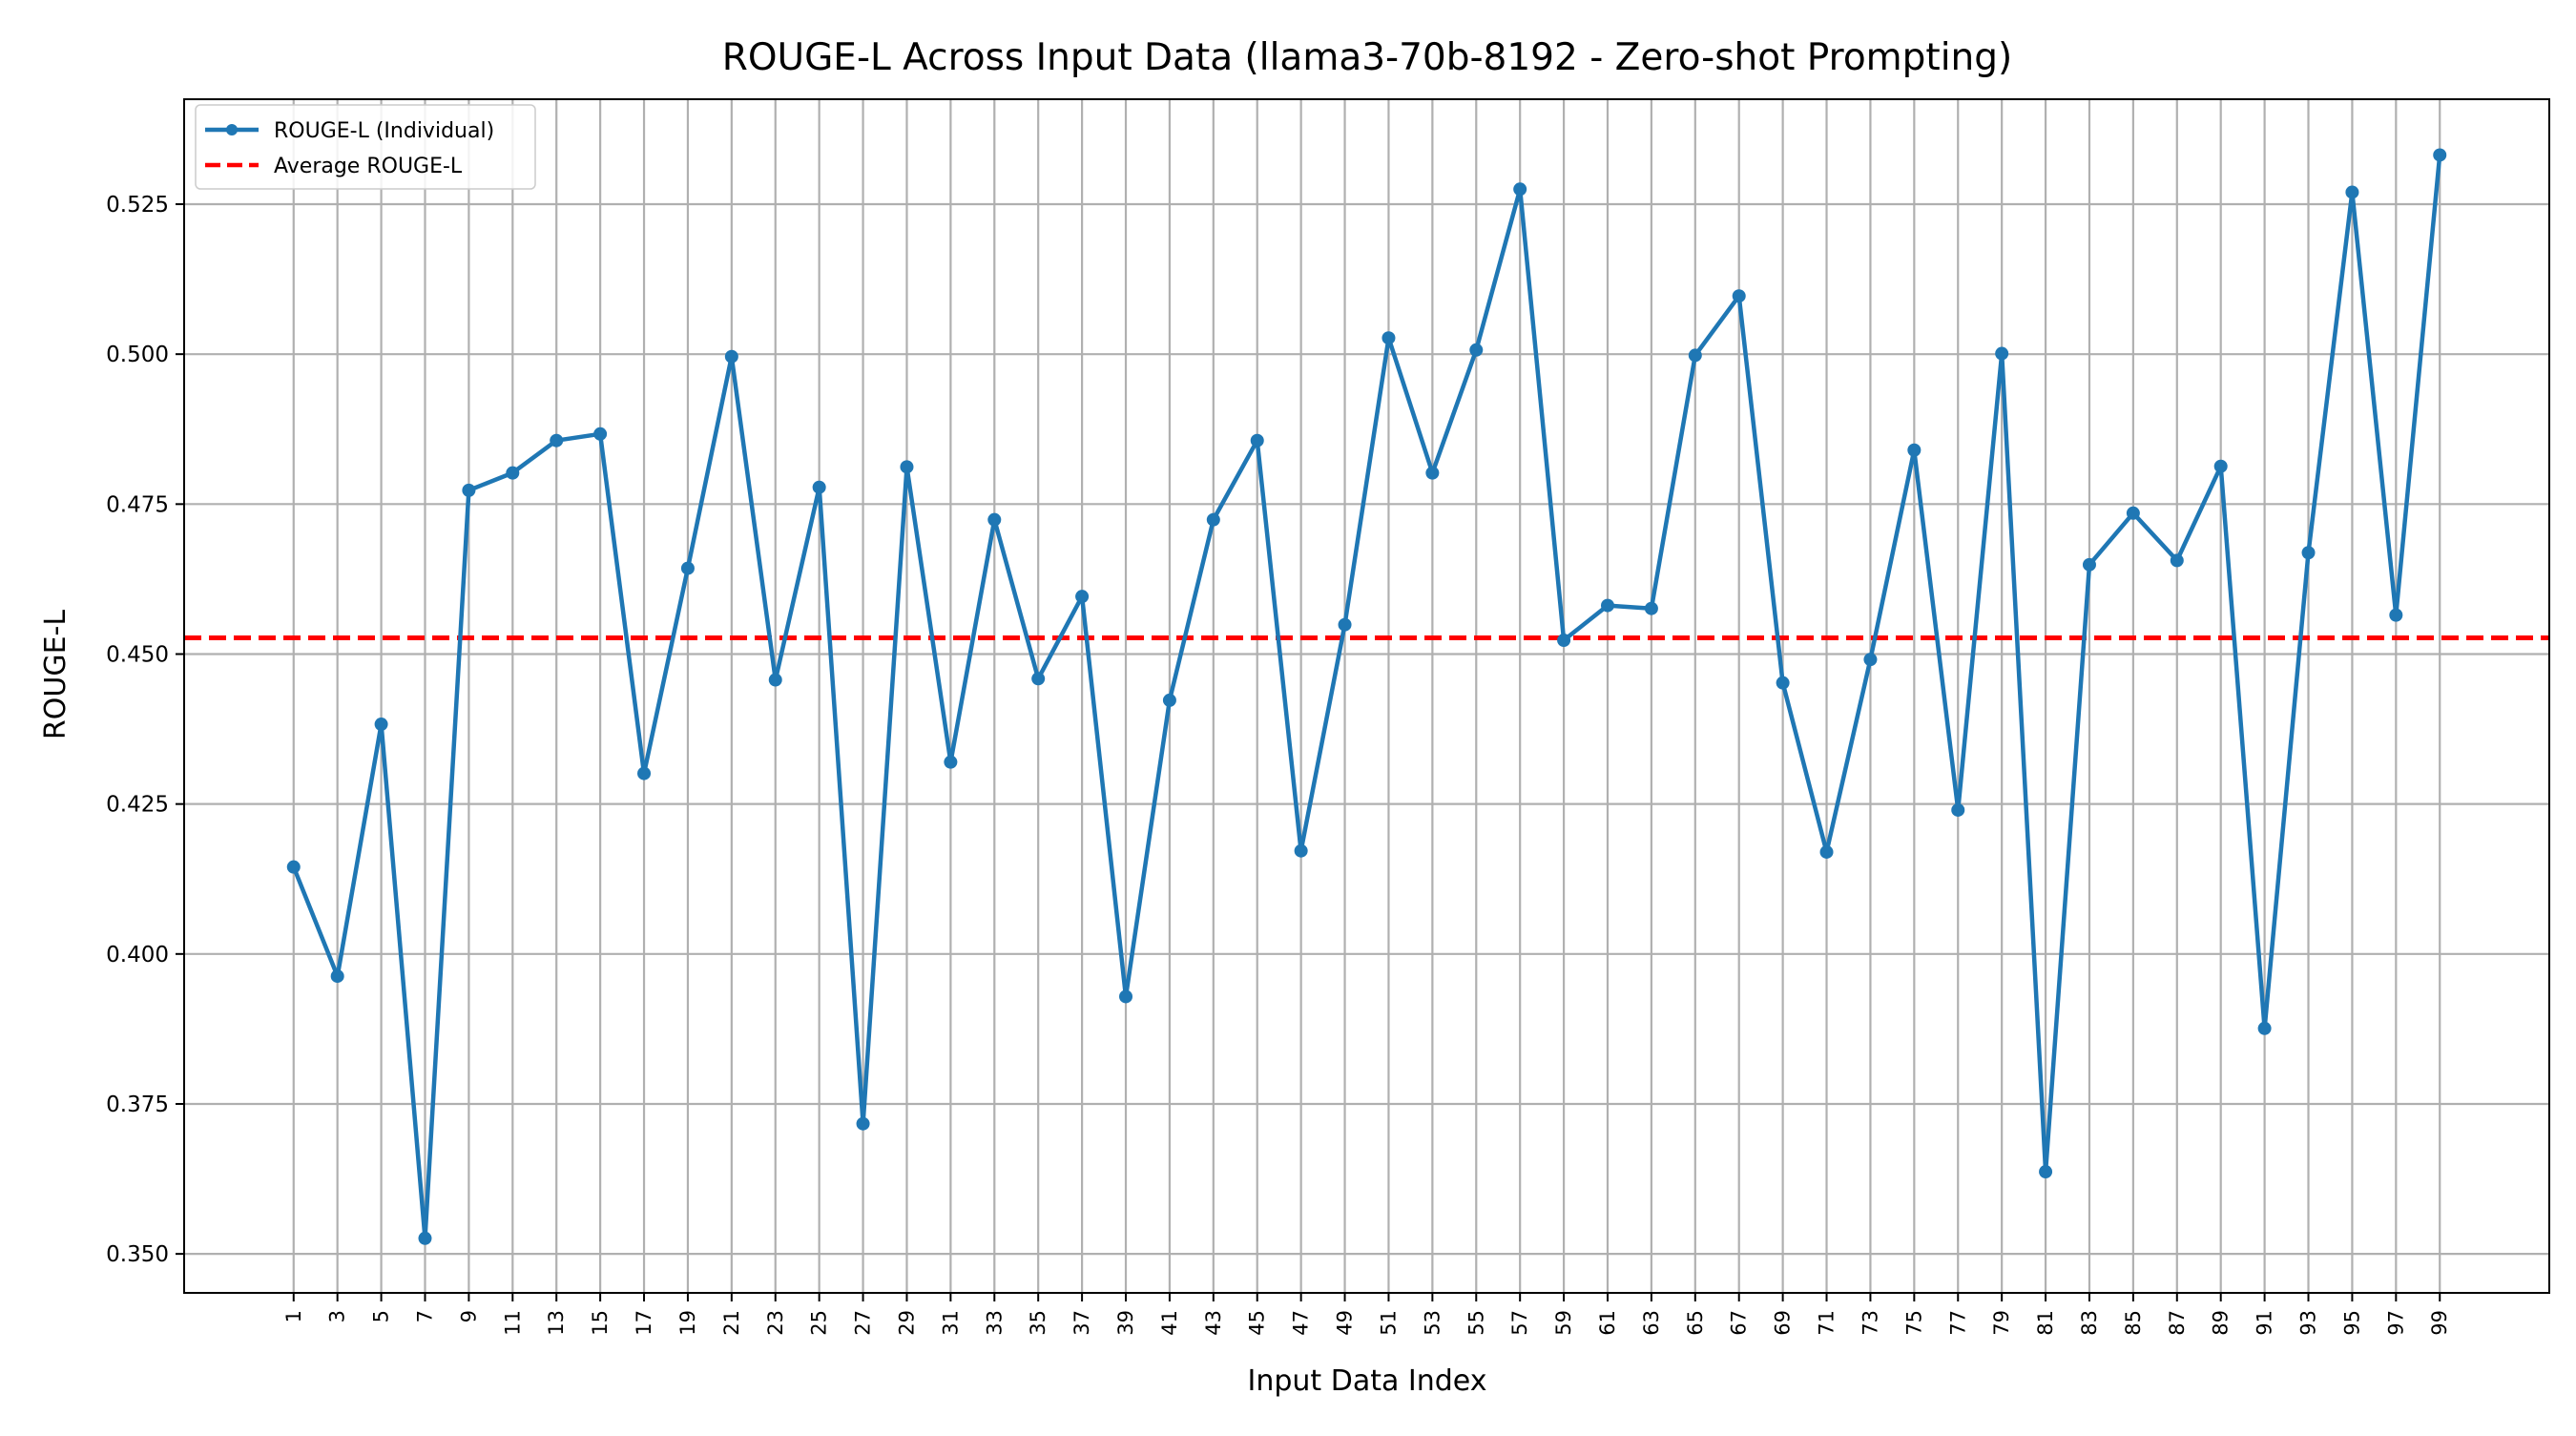 Image resolution: width=2576 pixels, height=1436 pixels. I want to click on x-tick-label: 3, so click(337, 1316).